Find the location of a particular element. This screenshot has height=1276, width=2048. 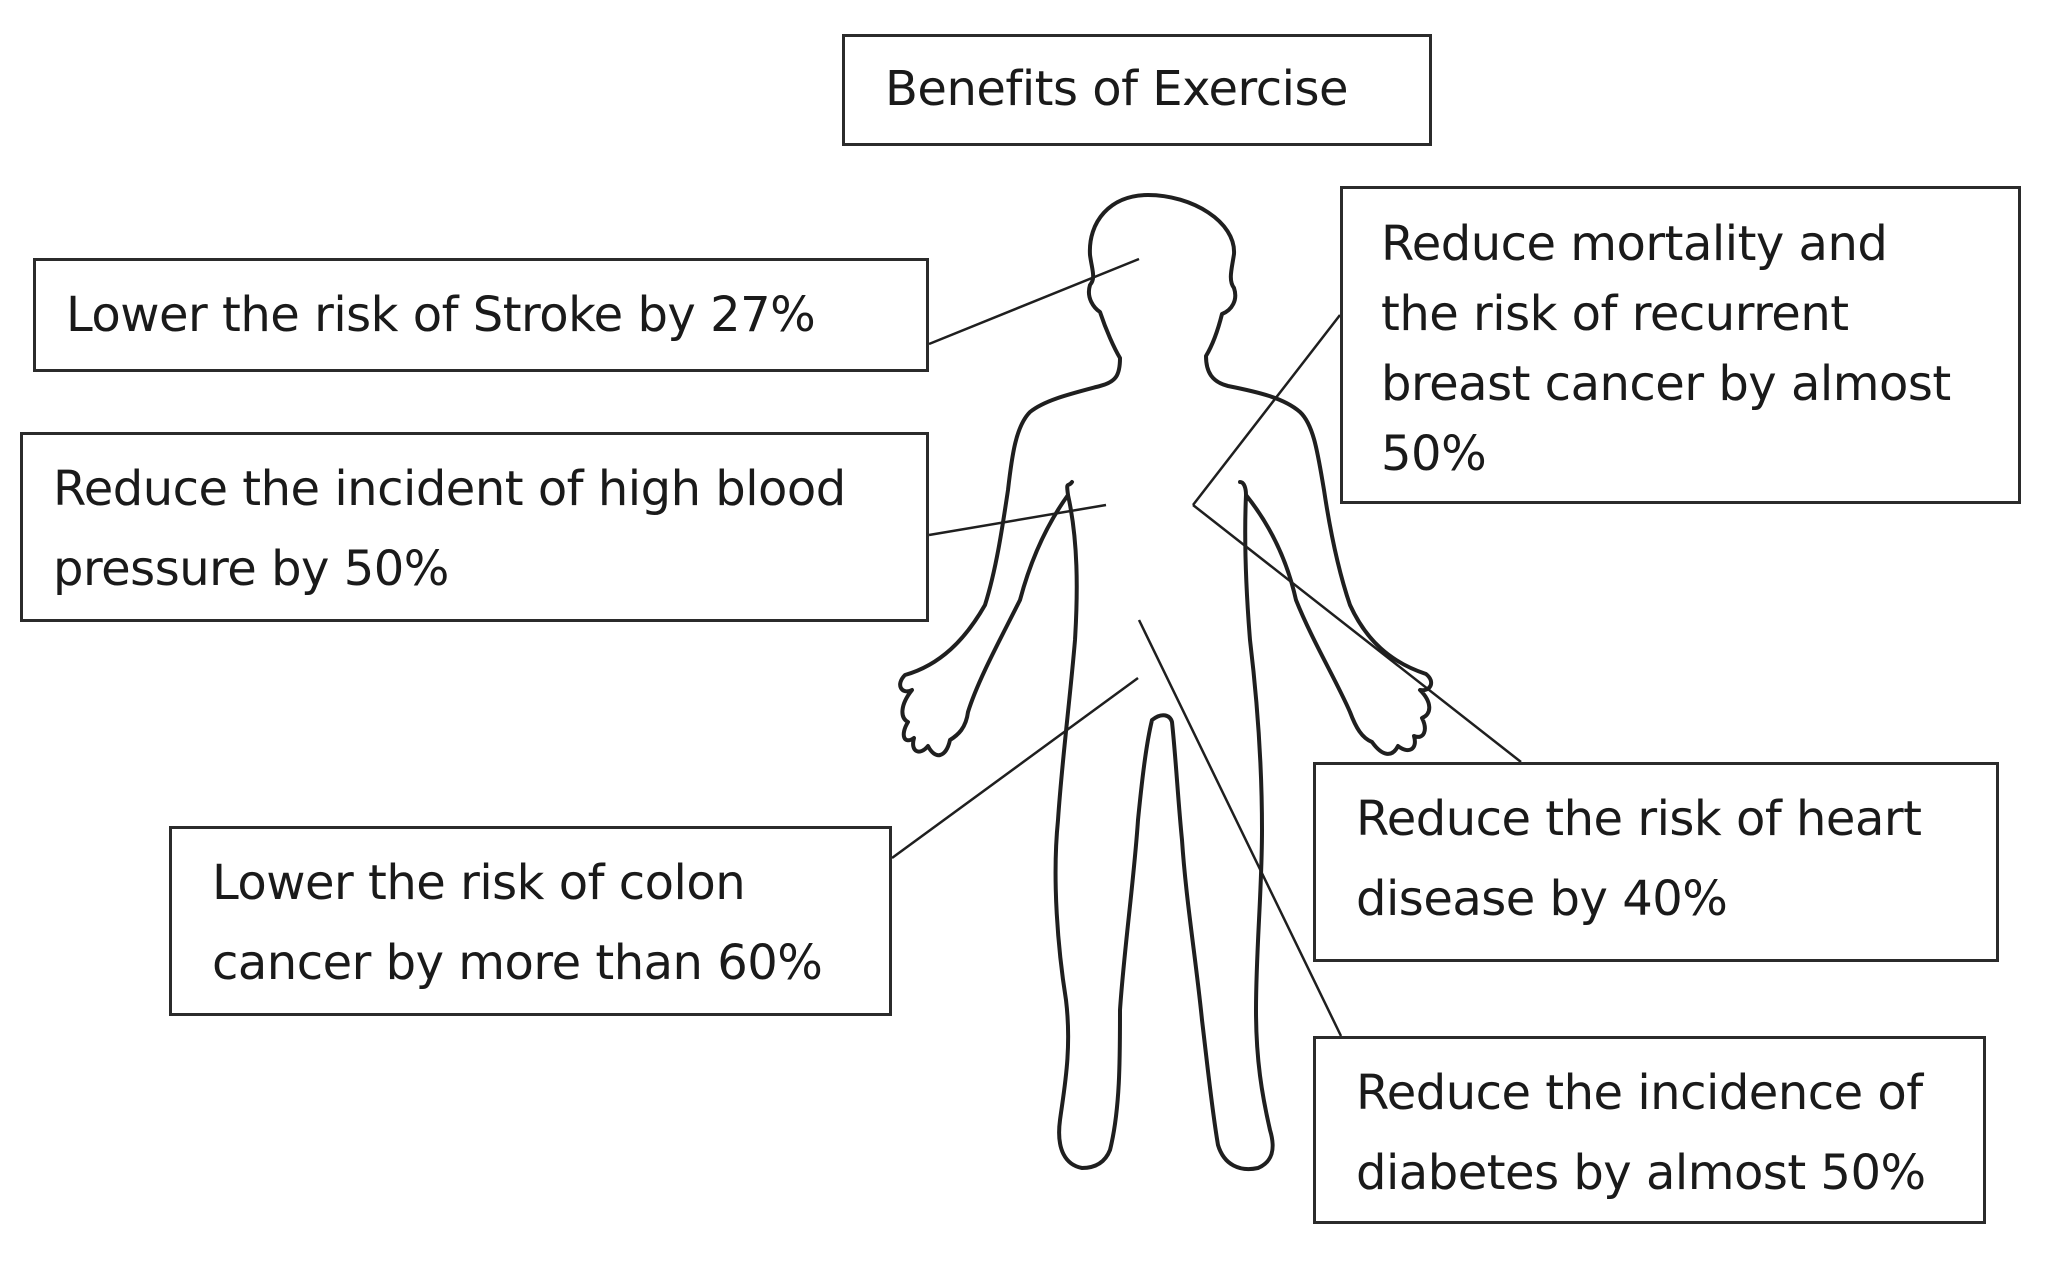

callout-stroke: Lower the risk of Stroke by 27% is located at coordinates (481, 315).